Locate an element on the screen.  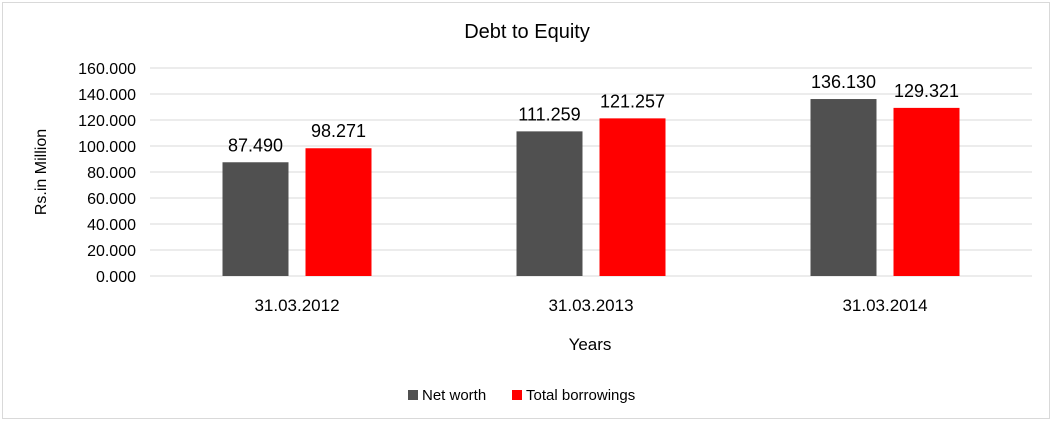
y-tick-label: 20.000 is located at coordinates (111, 251).